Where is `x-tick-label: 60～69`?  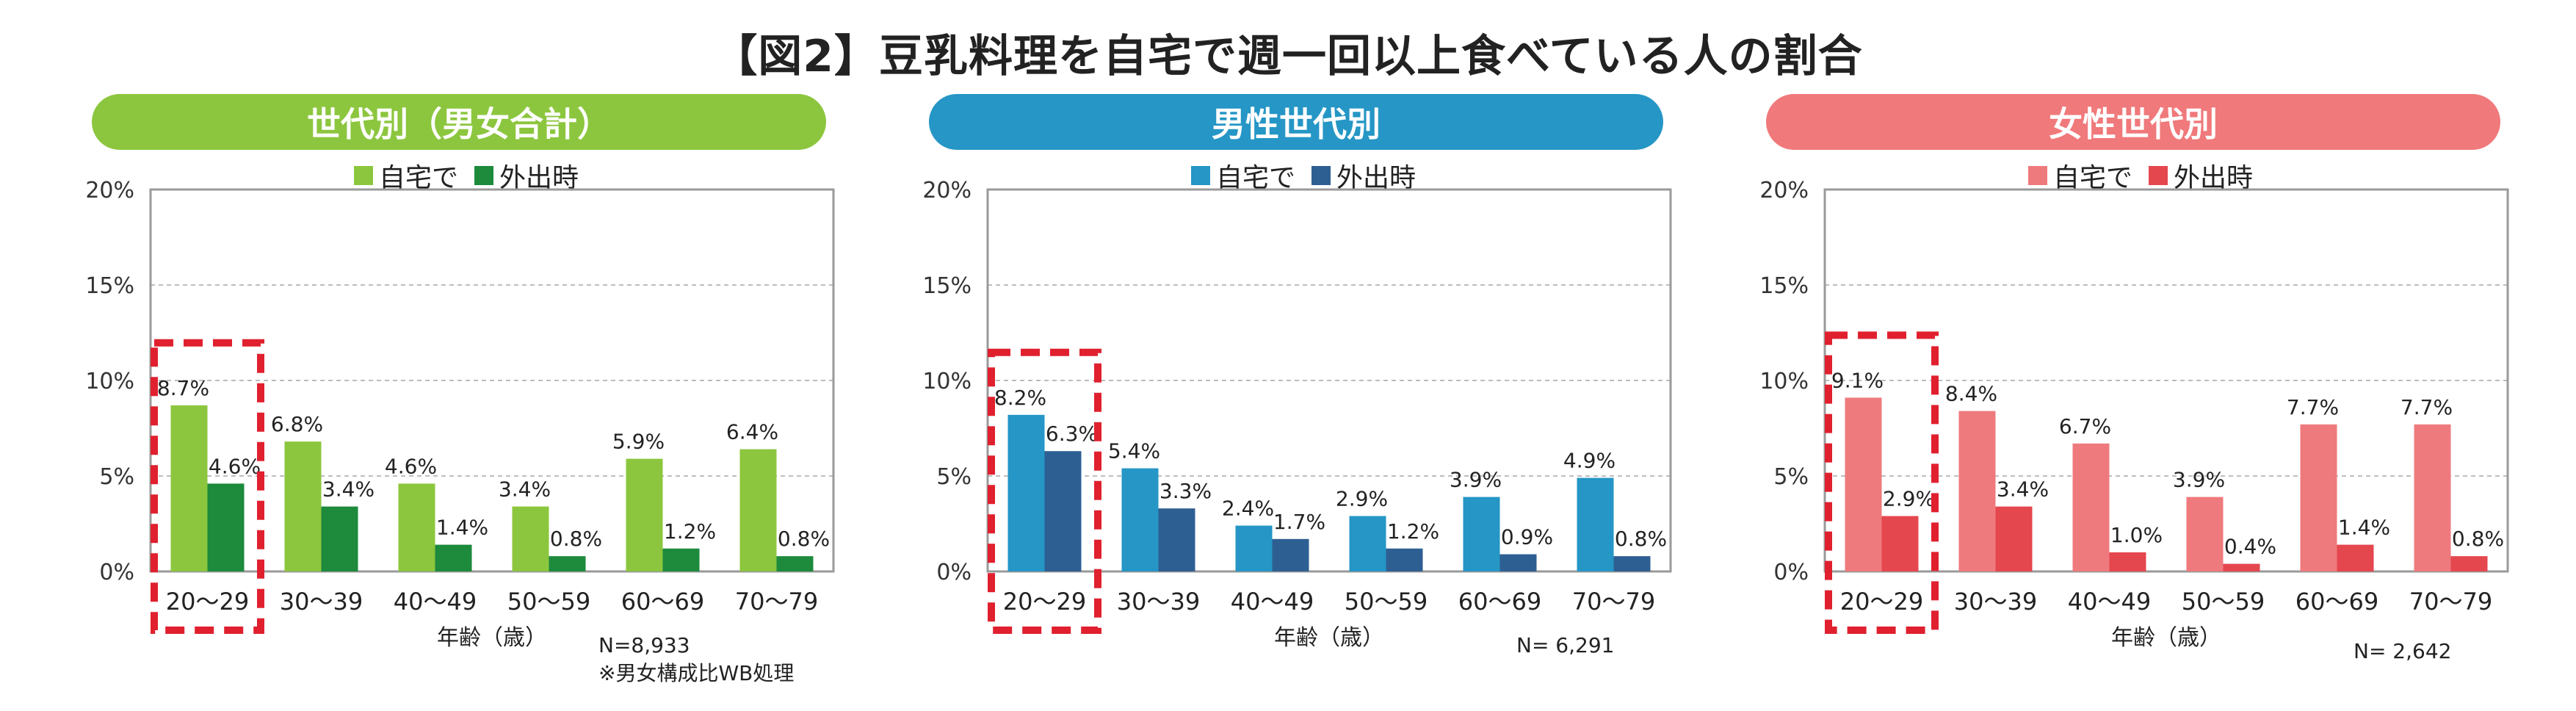
x-tick-label: 60～69 is located at coordinates (1499, 602).